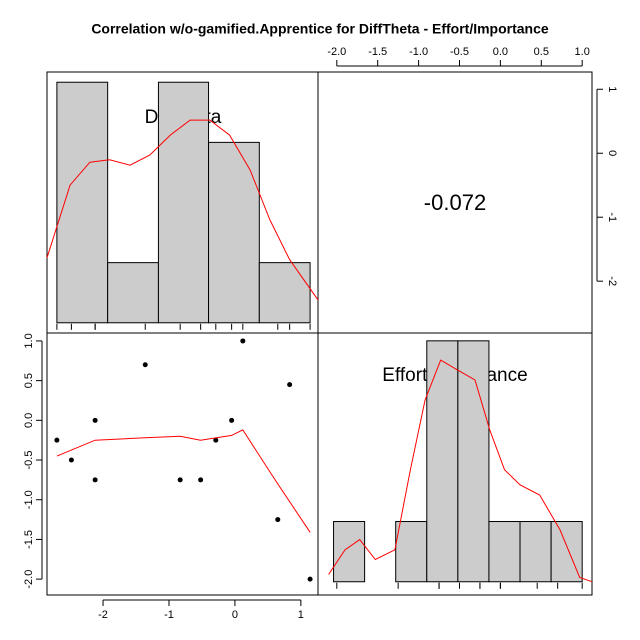 This screenshot has height=640, width=640. What do you see at coordinates (29, 539) in the screenshot?
I see `y-tick-label: -1.5` at bounding box center [29, 539].